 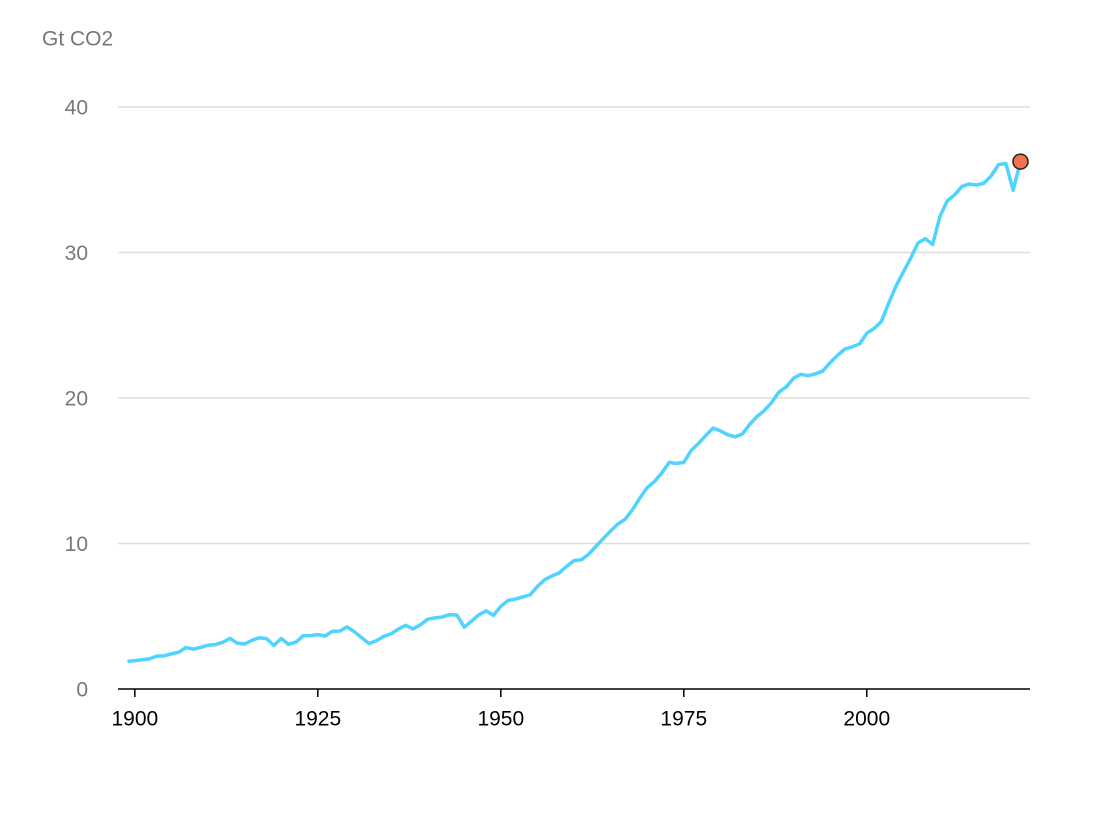 I want to click on y-tick-label: 0, so click(x=82, y=690).